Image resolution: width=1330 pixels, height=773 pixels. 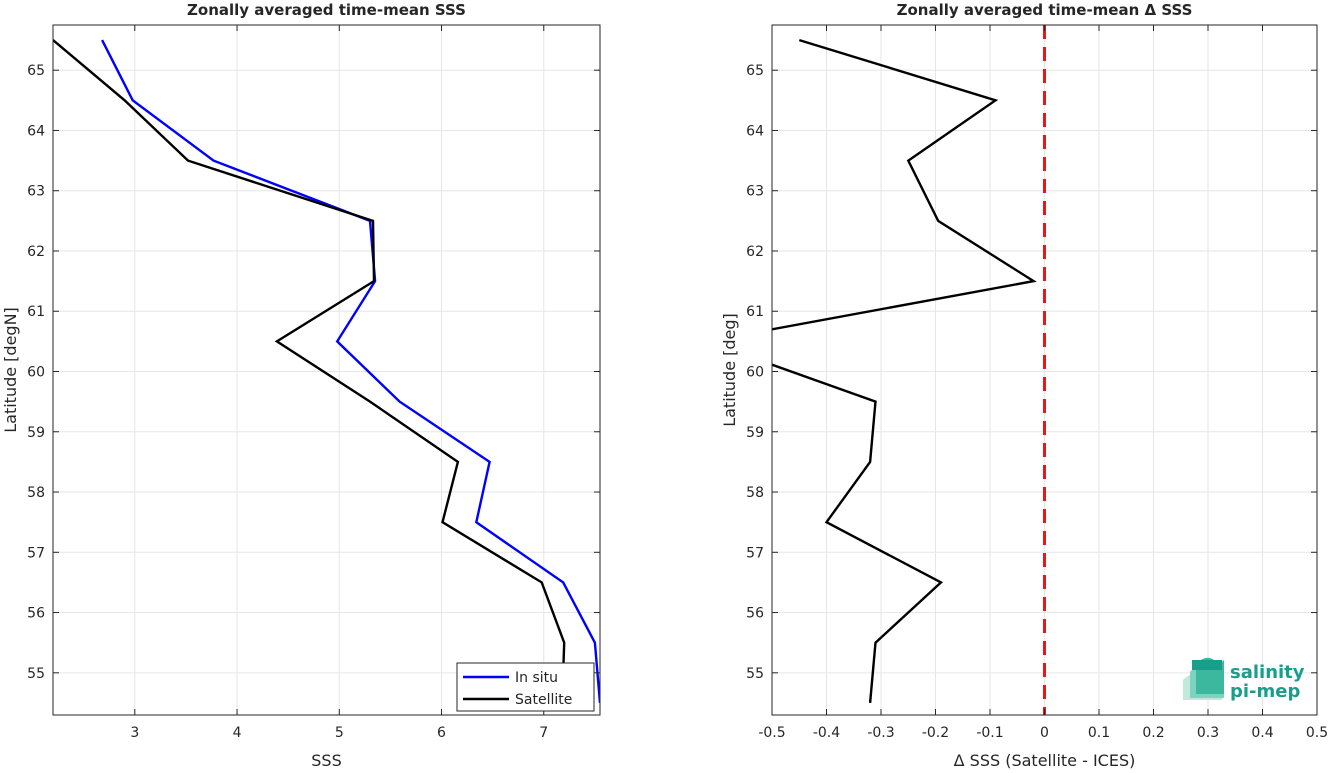 I want to click on chart-title: Zonally averaged time-mean SSS, so click(x=326, y=10).